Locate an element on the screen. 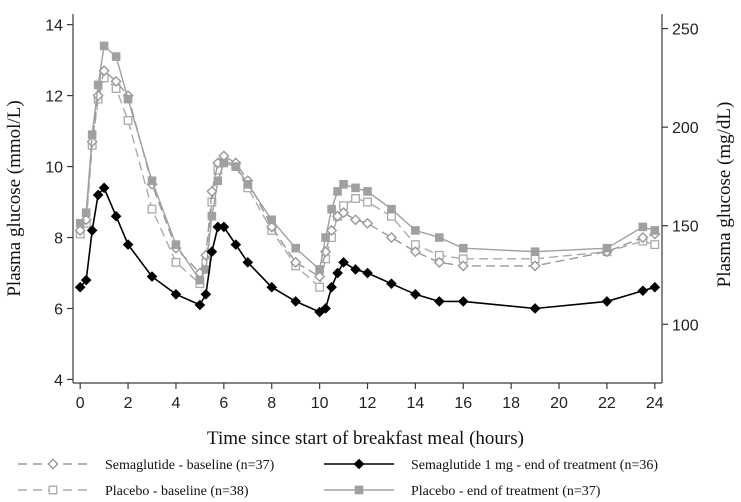 The image size is (741, 502). legend-label-placebo-end: Placebo - end of treatment (n=37) is located at coordinates (506, 491).